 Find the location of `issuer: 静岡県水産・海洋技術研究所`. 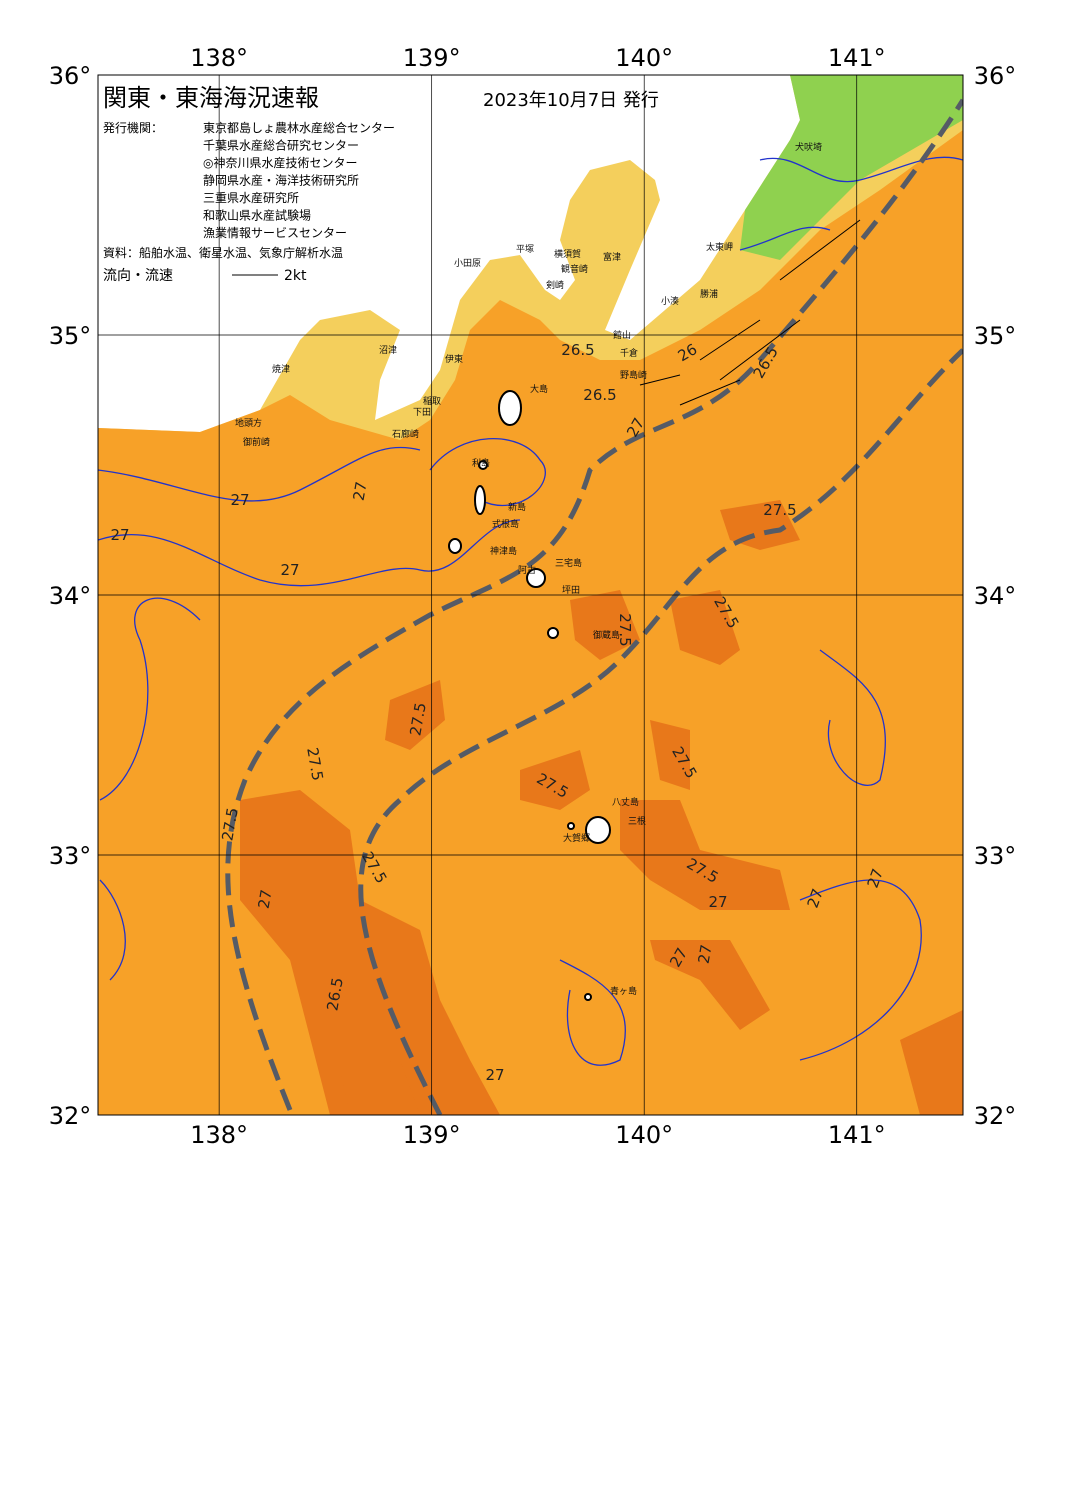

issuer: 静岡県水産・海洋技術研究所 is located at coordinates (281, 180).